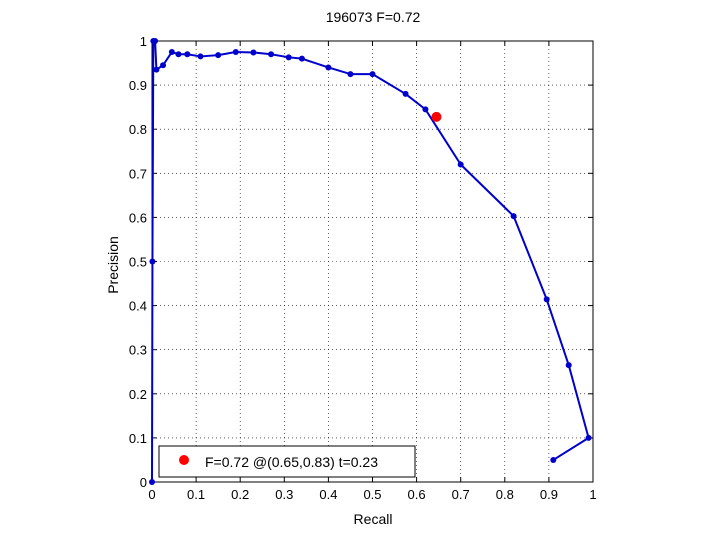 This screenshot has width=720, height=540. What do you see at coordinates (113, 265) in the screenshot?
I see `y-axis-label: Precision` at bounding box center [113, 265].